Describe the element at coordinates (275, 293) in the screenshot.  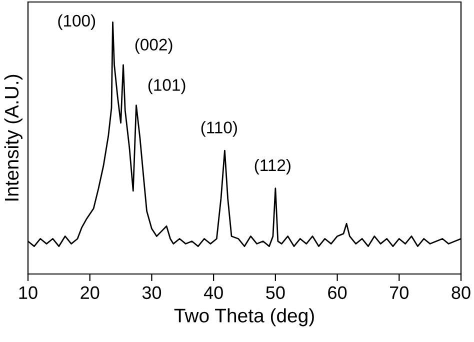
I see `x-tick-label: 50` at that location.